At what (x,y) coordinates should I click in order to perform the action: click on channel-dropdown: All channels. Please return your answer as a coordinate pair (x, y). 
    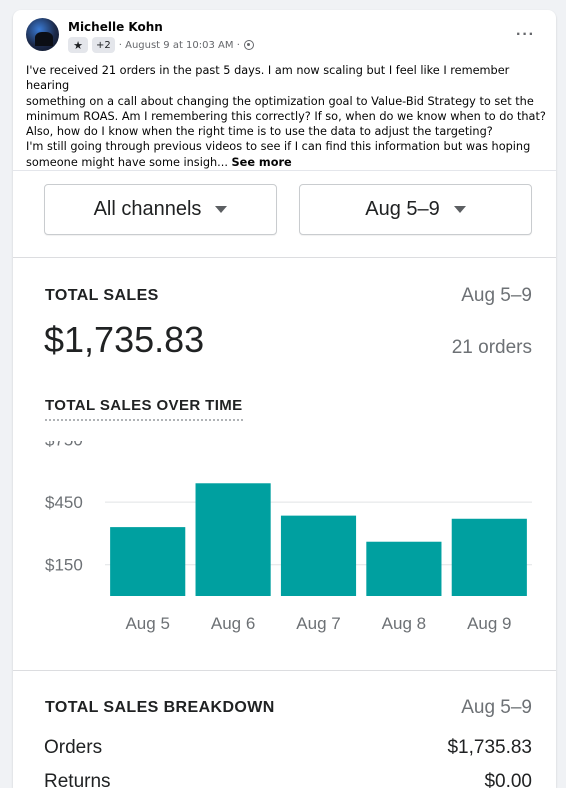
    Looking at the image, I should click on (160, 209).